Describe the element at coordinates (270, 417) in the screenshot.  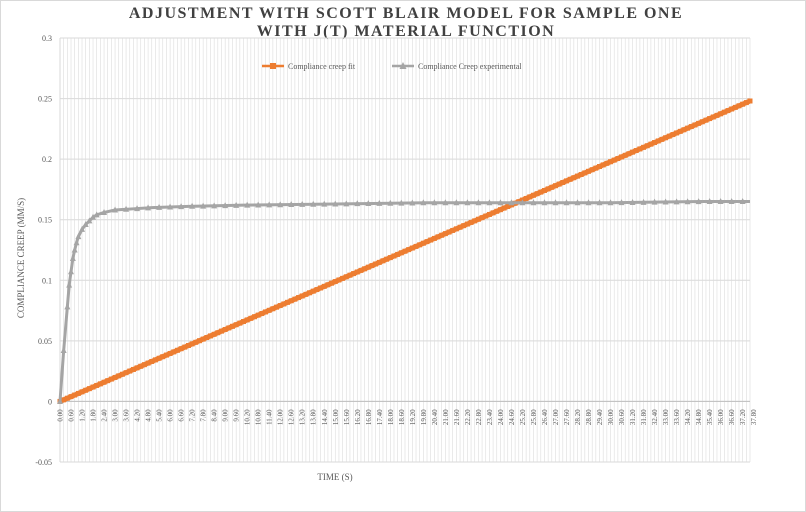
I see `x-tick-label: 11.40` at that location.